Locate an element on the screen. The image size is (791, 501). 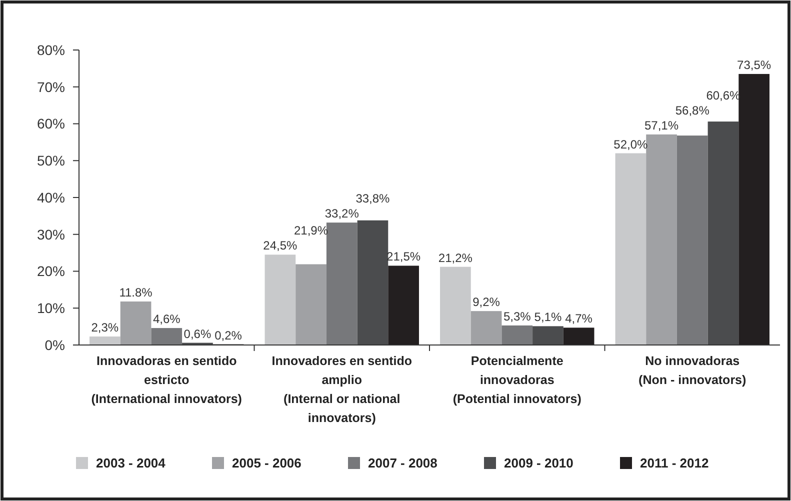
data-label: 5,1% is located at coordinates (548, 317).